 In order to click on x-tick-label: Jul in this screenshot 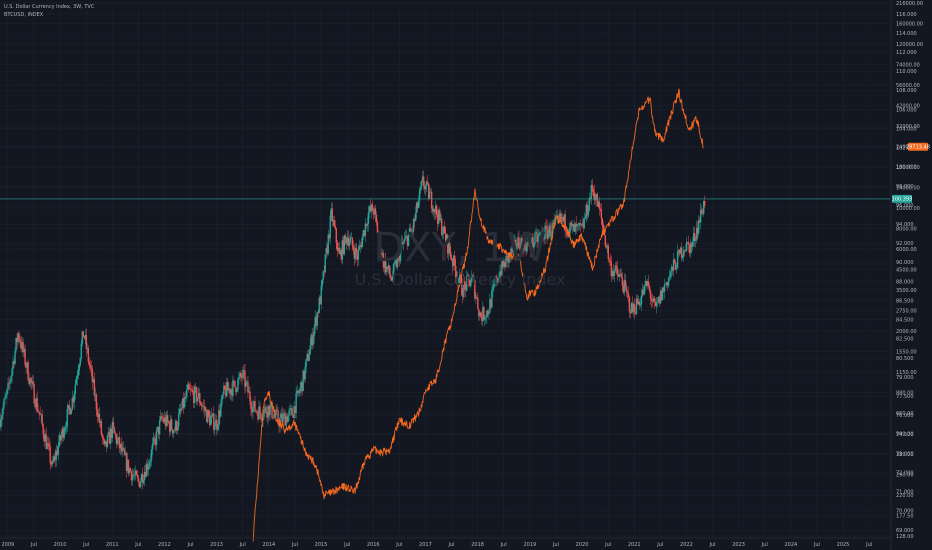, I will do `click(33, 545)`.